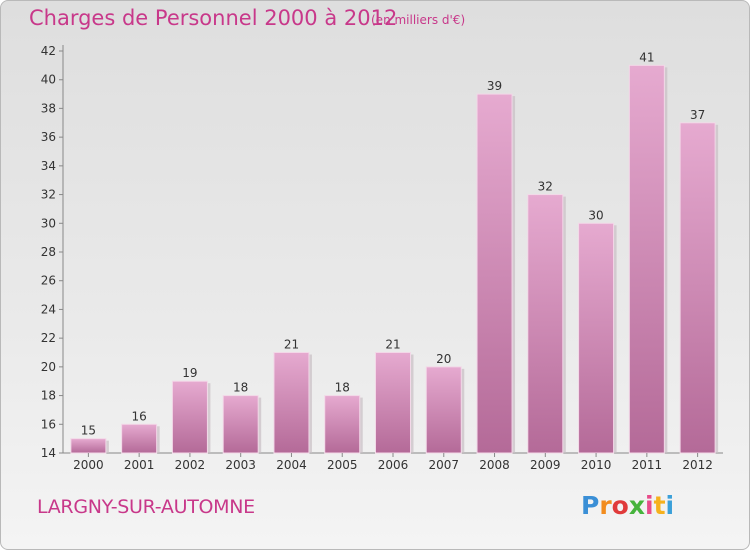  I want to click on x-tick-label: 2001, so click(139, 465).